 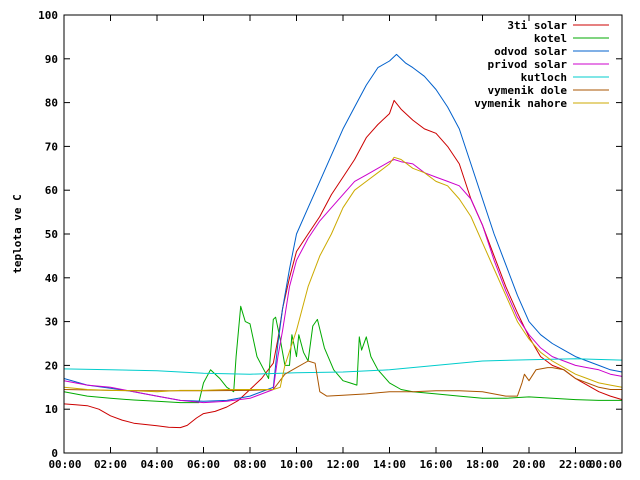 What do you see at coordinates (435, 464) in the screenshot?
I see `x-tick-label: 16:00` at bounding box center [435, 464].